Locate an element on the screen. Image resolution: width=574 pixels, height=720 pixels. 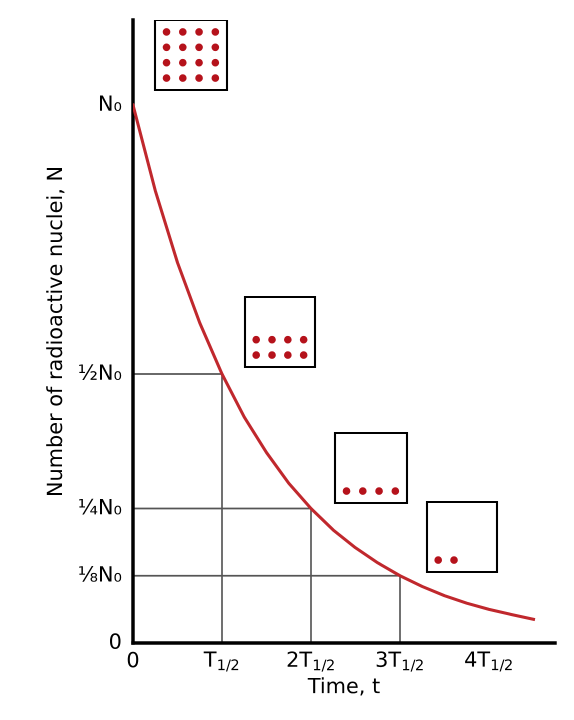
x-tick-label: 3T$_{1/2}$ is located at coordinates (399, 661).